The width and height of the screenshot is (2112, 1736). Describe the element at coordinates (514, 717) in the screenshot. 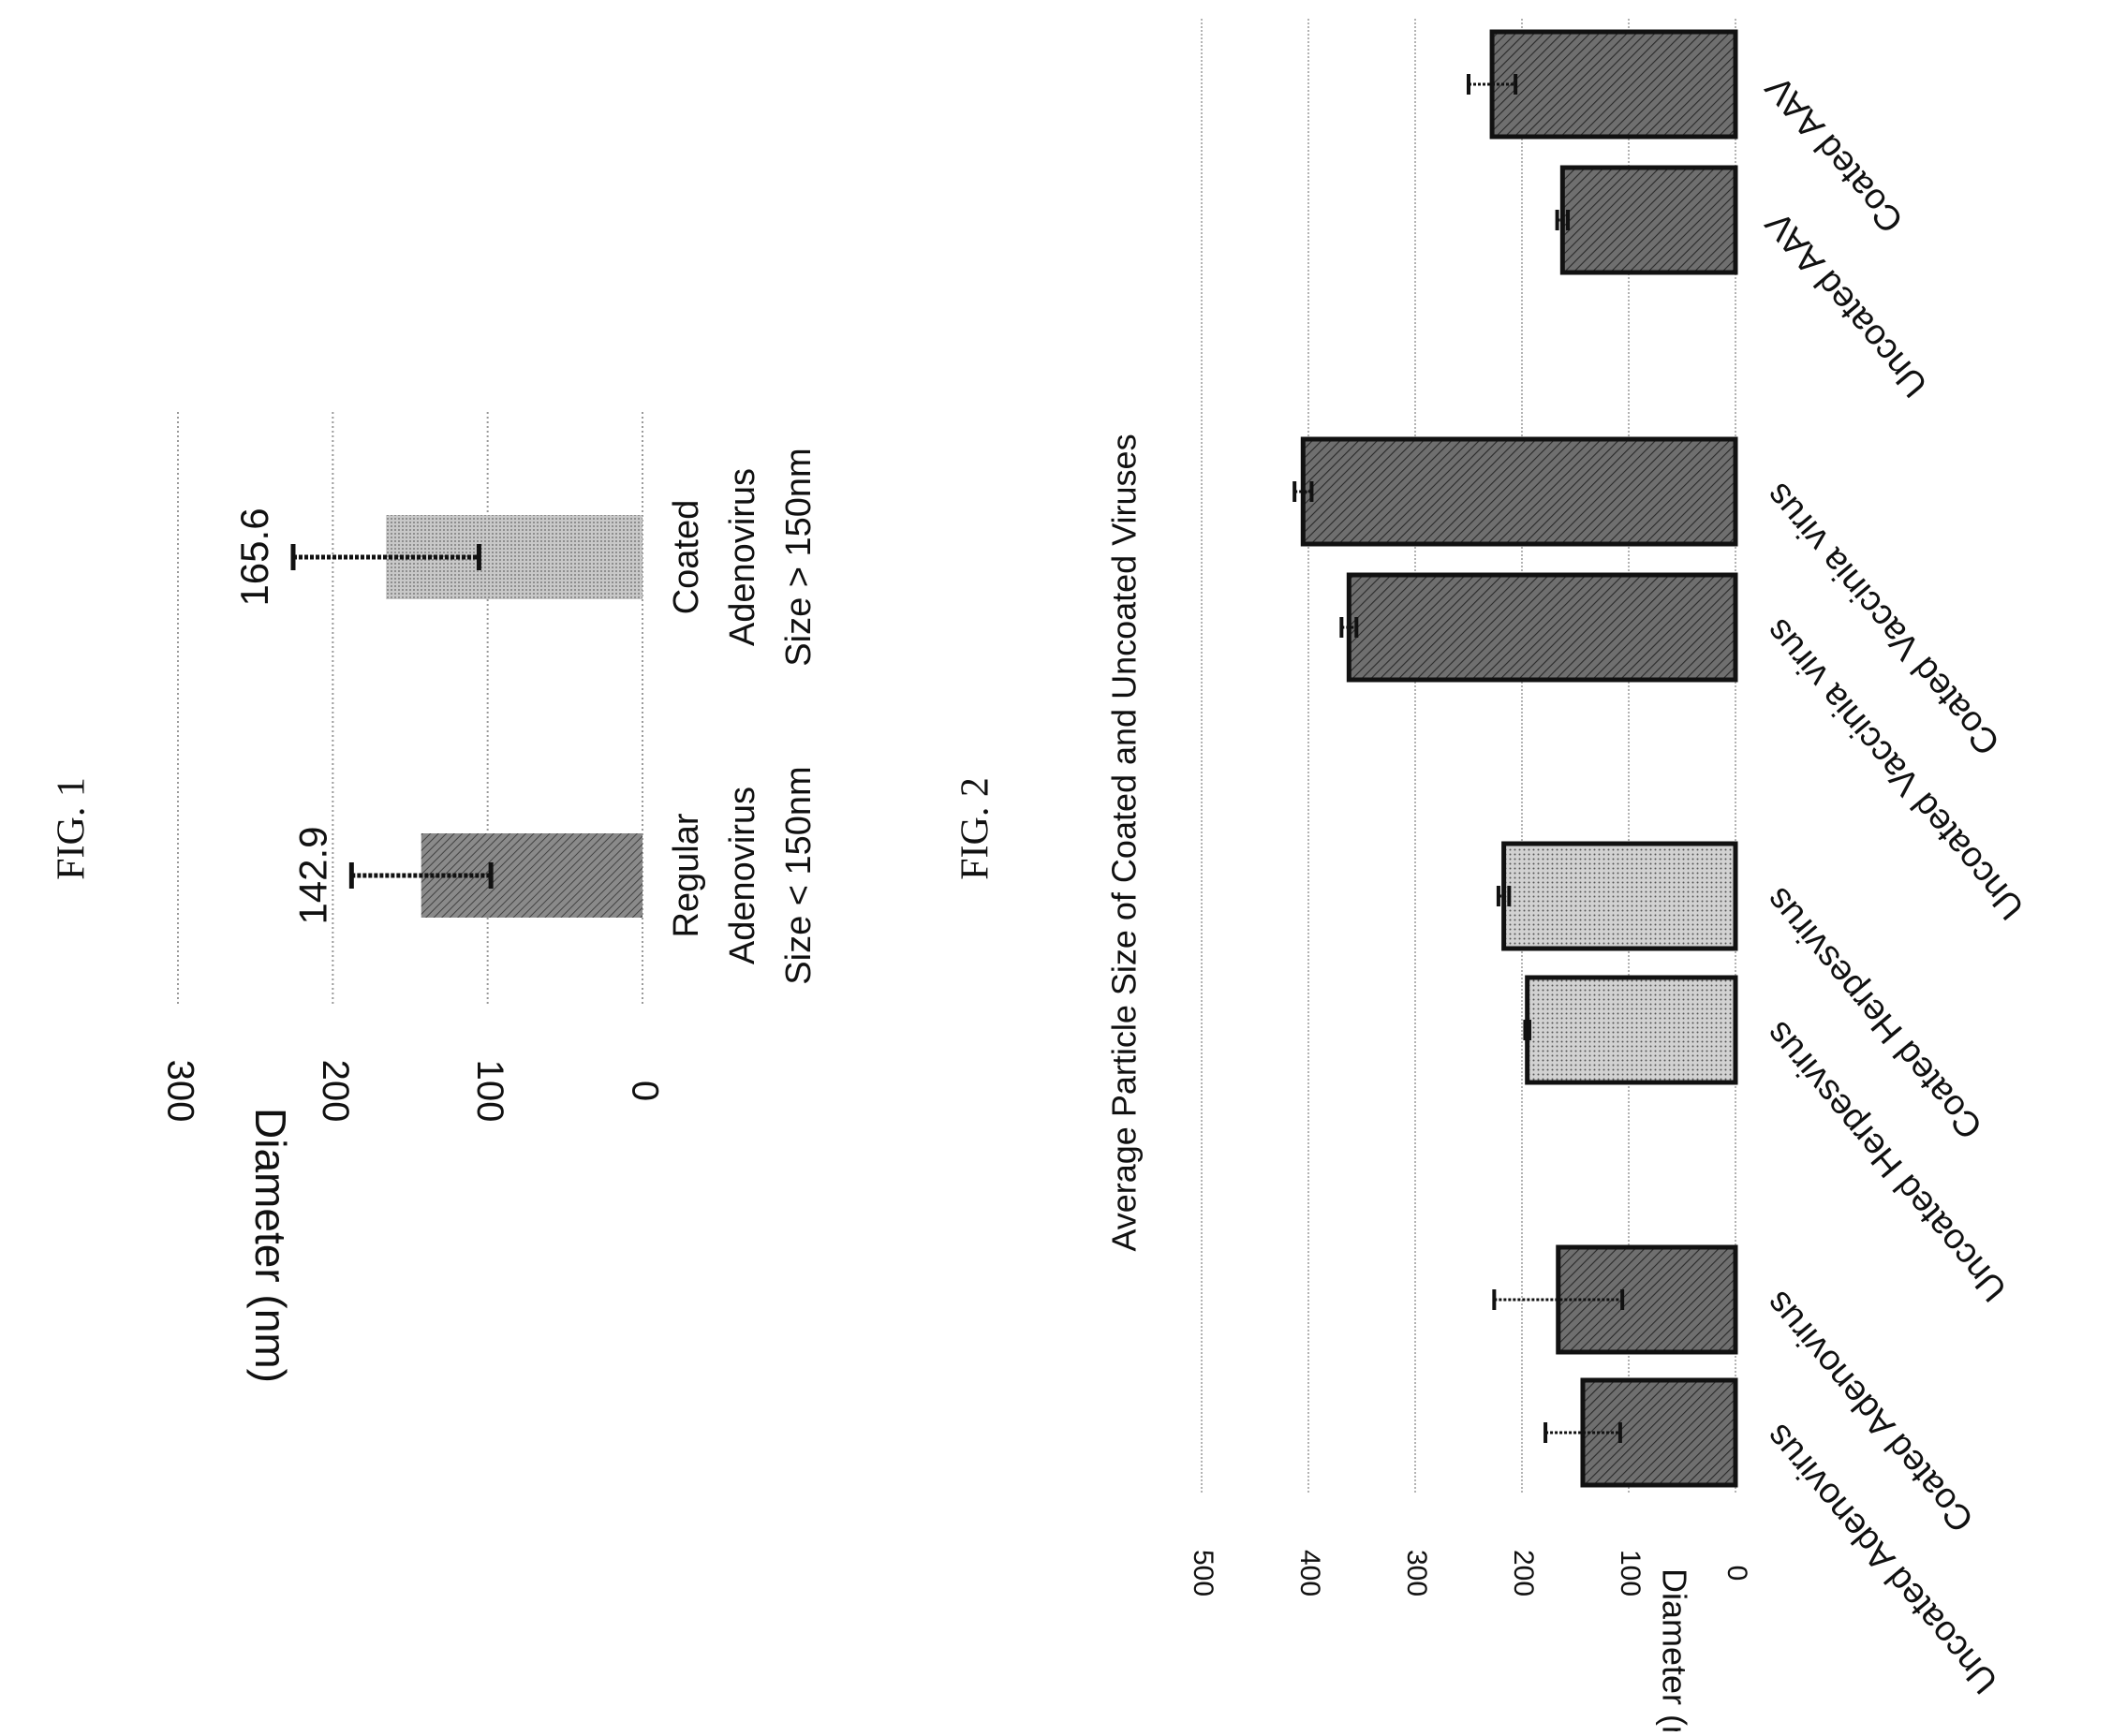

I see `fig1-bars` at that location.